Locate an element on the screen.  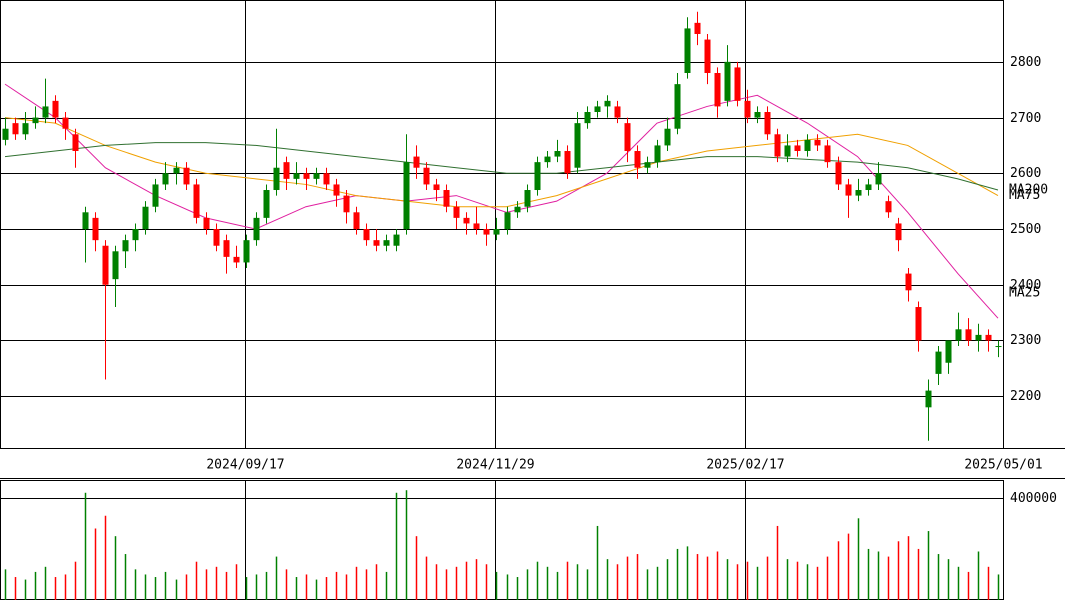
y-tick-label: 2700 is located at coordinates (1025, 118).